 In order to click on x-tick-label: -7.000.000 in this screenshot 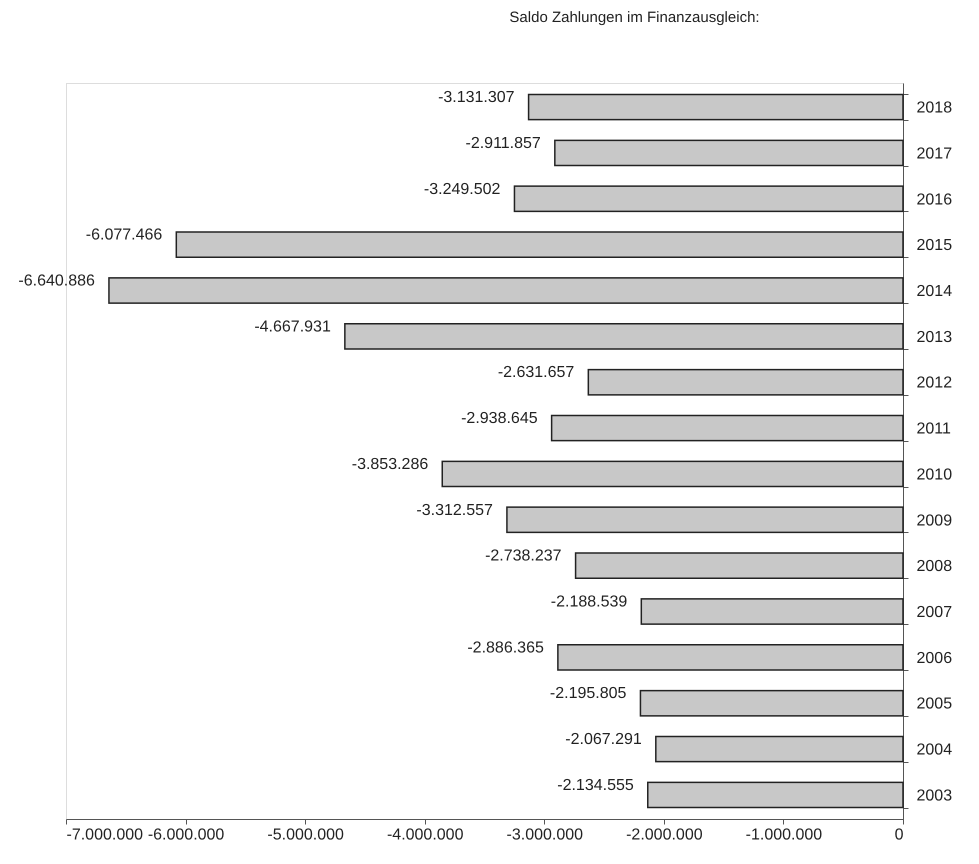, I will do `click(105, 835)`.